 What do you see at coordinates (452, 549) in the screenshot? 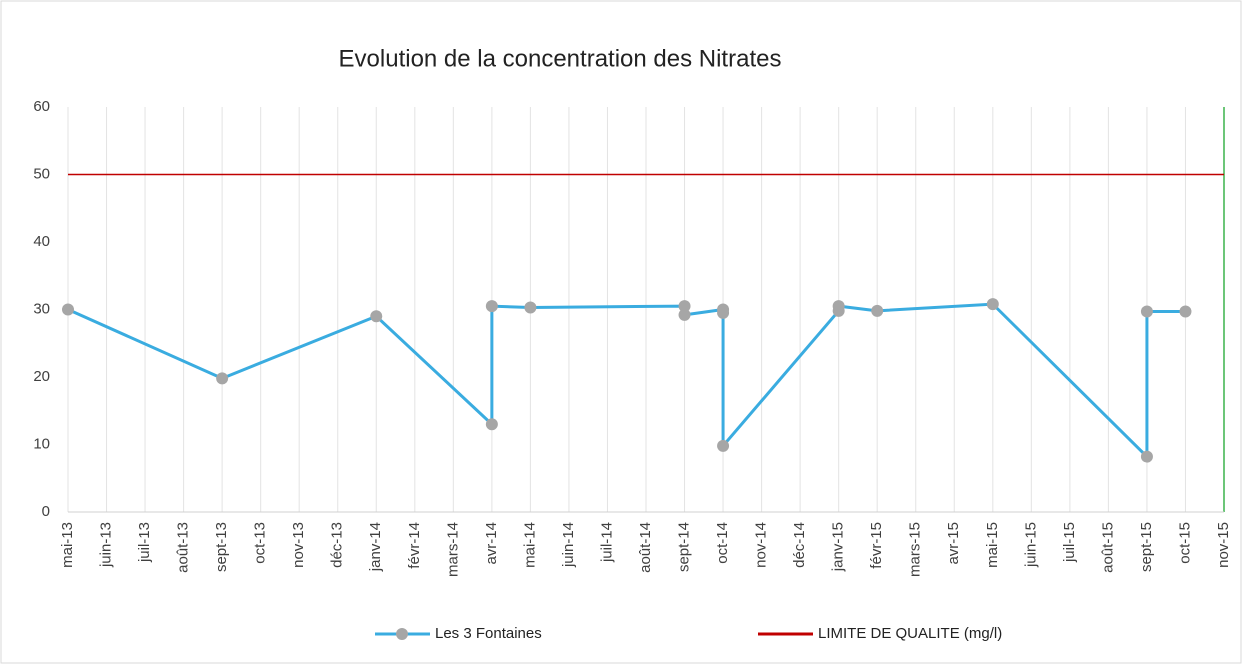
I see `x-tick-label: mars-14` at bounding box center [452, 549].